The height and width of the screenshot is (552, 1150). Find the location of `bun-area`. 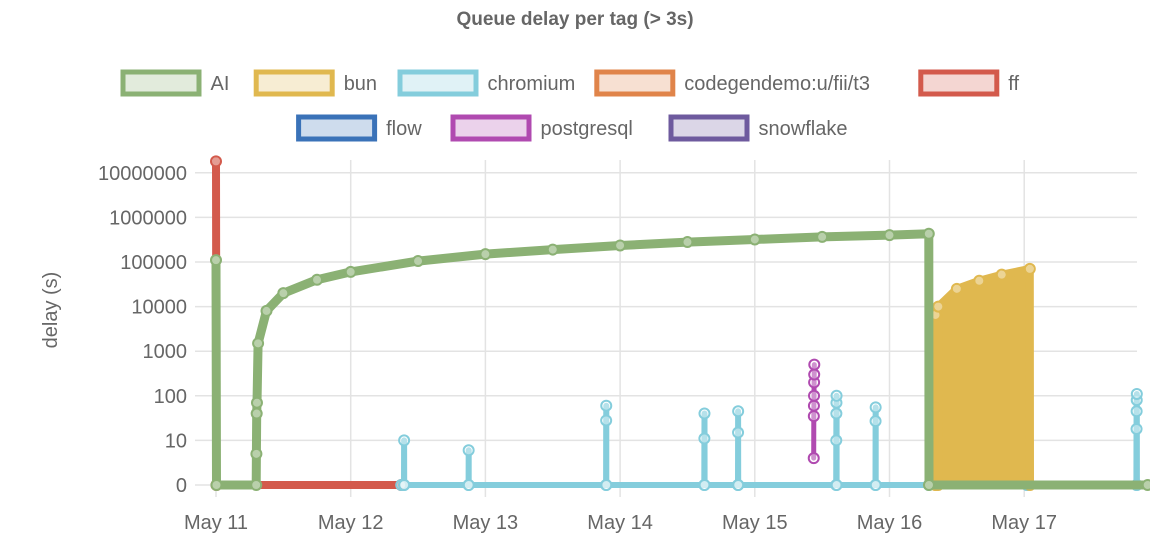

bun-area is located at coordinates (984, 376).